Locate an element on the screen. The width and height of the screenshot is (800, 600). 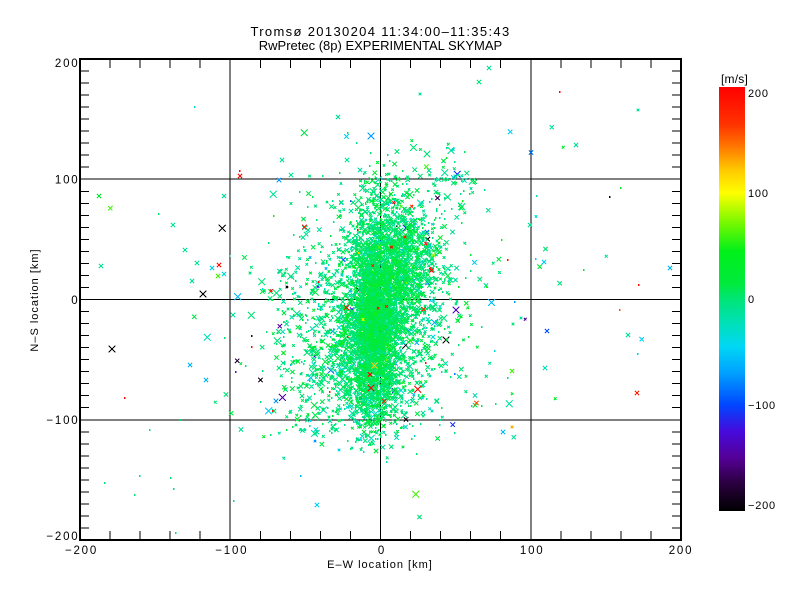
svg-text: N–S location [km] is located at coordinates (35, 299).